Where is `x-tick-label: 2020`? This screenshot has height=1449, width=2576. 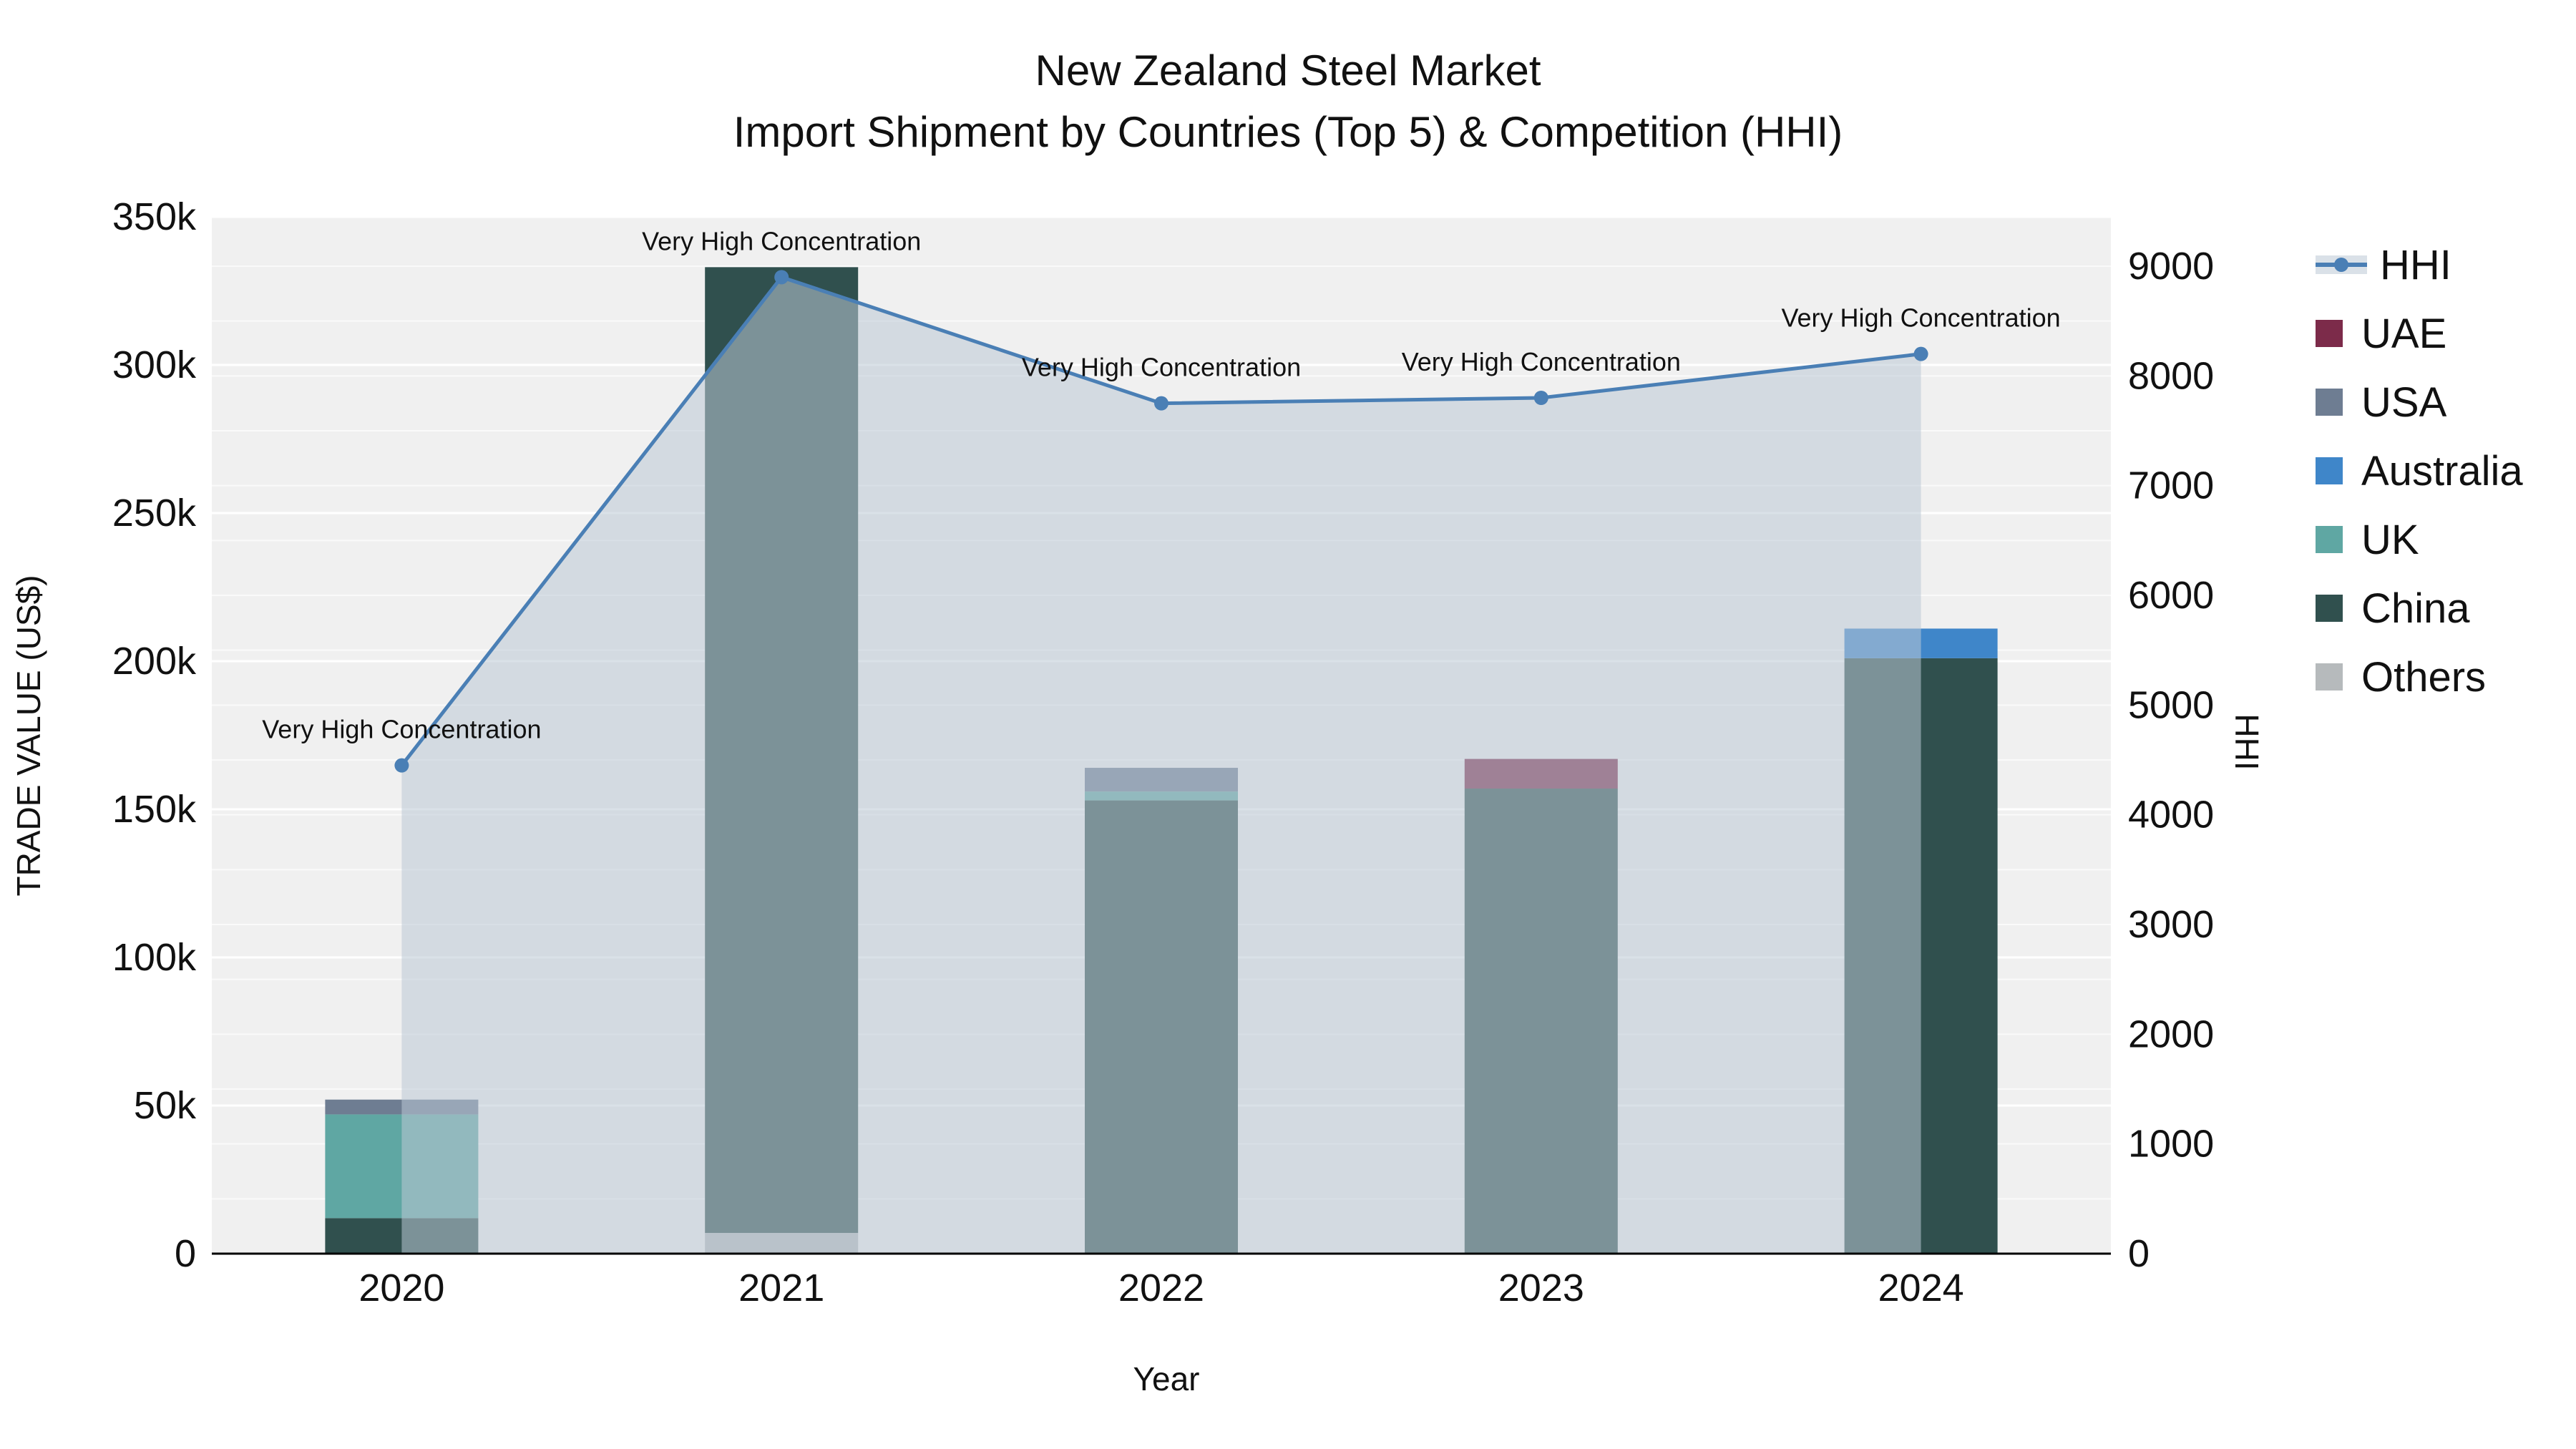 x-tick-label: 2020 is located at coordinates (401, 1288).